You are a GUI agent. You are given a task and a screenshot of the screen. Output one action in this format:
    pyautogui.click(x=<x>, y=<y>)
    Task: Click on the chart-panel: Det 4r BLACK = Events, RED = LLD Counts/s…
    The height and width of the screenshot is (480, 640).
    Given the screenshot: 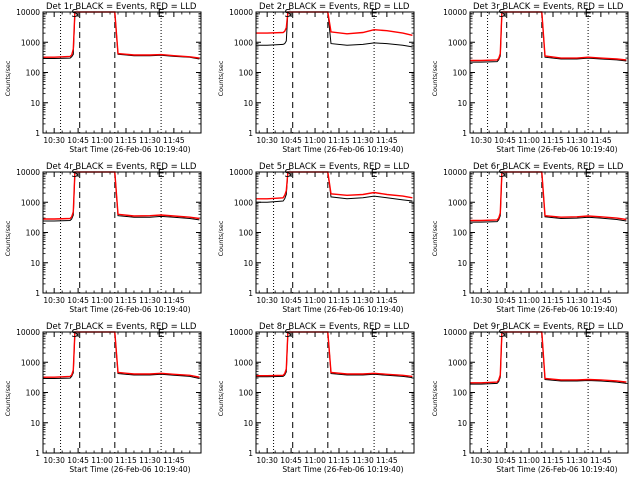 What is the action you would take?
    pyautogui.click(x=103, y=238)
    